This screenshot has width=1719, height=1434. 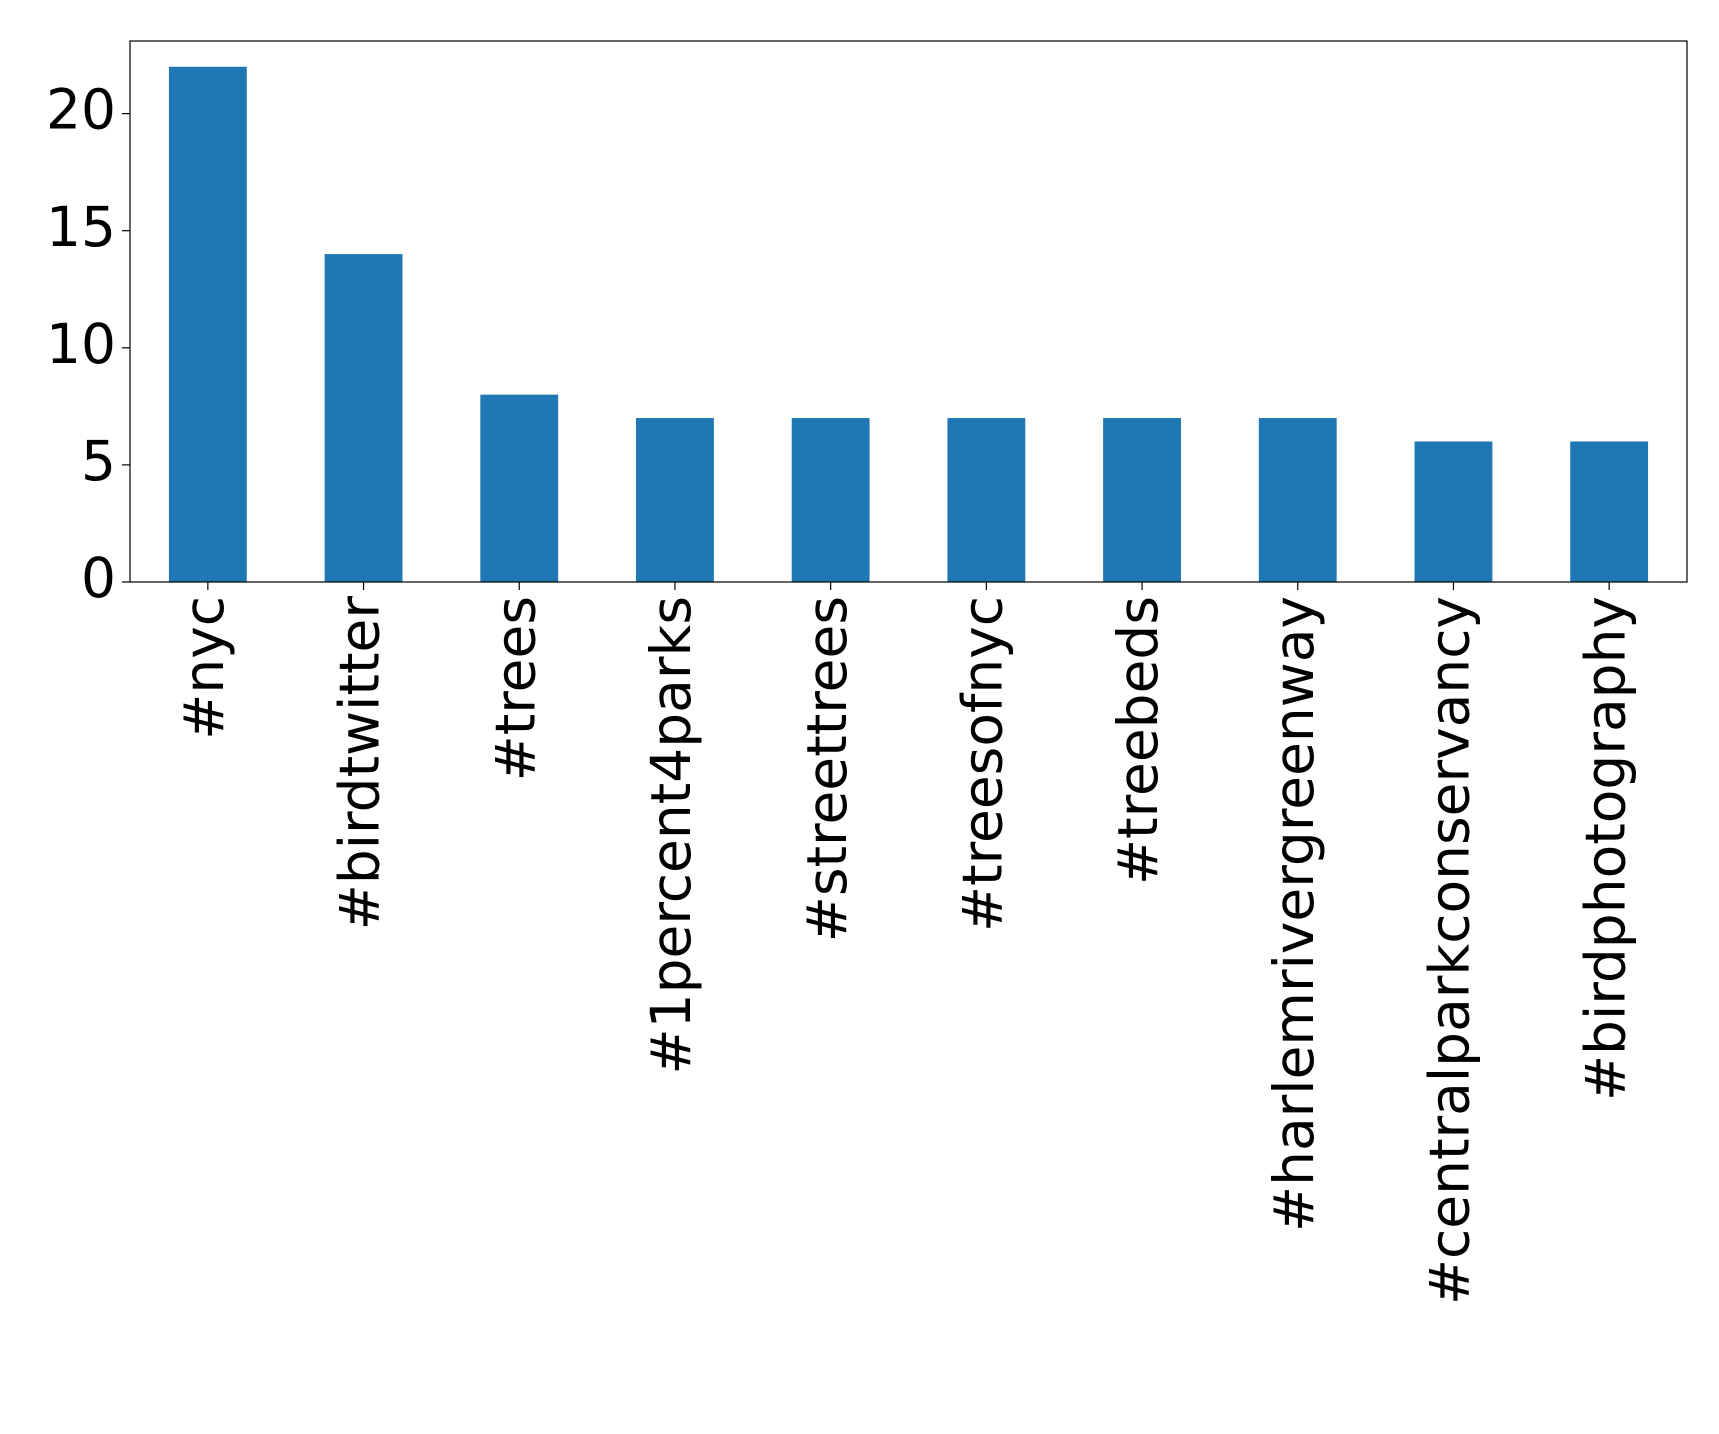 I want to click on x-tick-label: #treesofnyc, so click(x=982, y=764).